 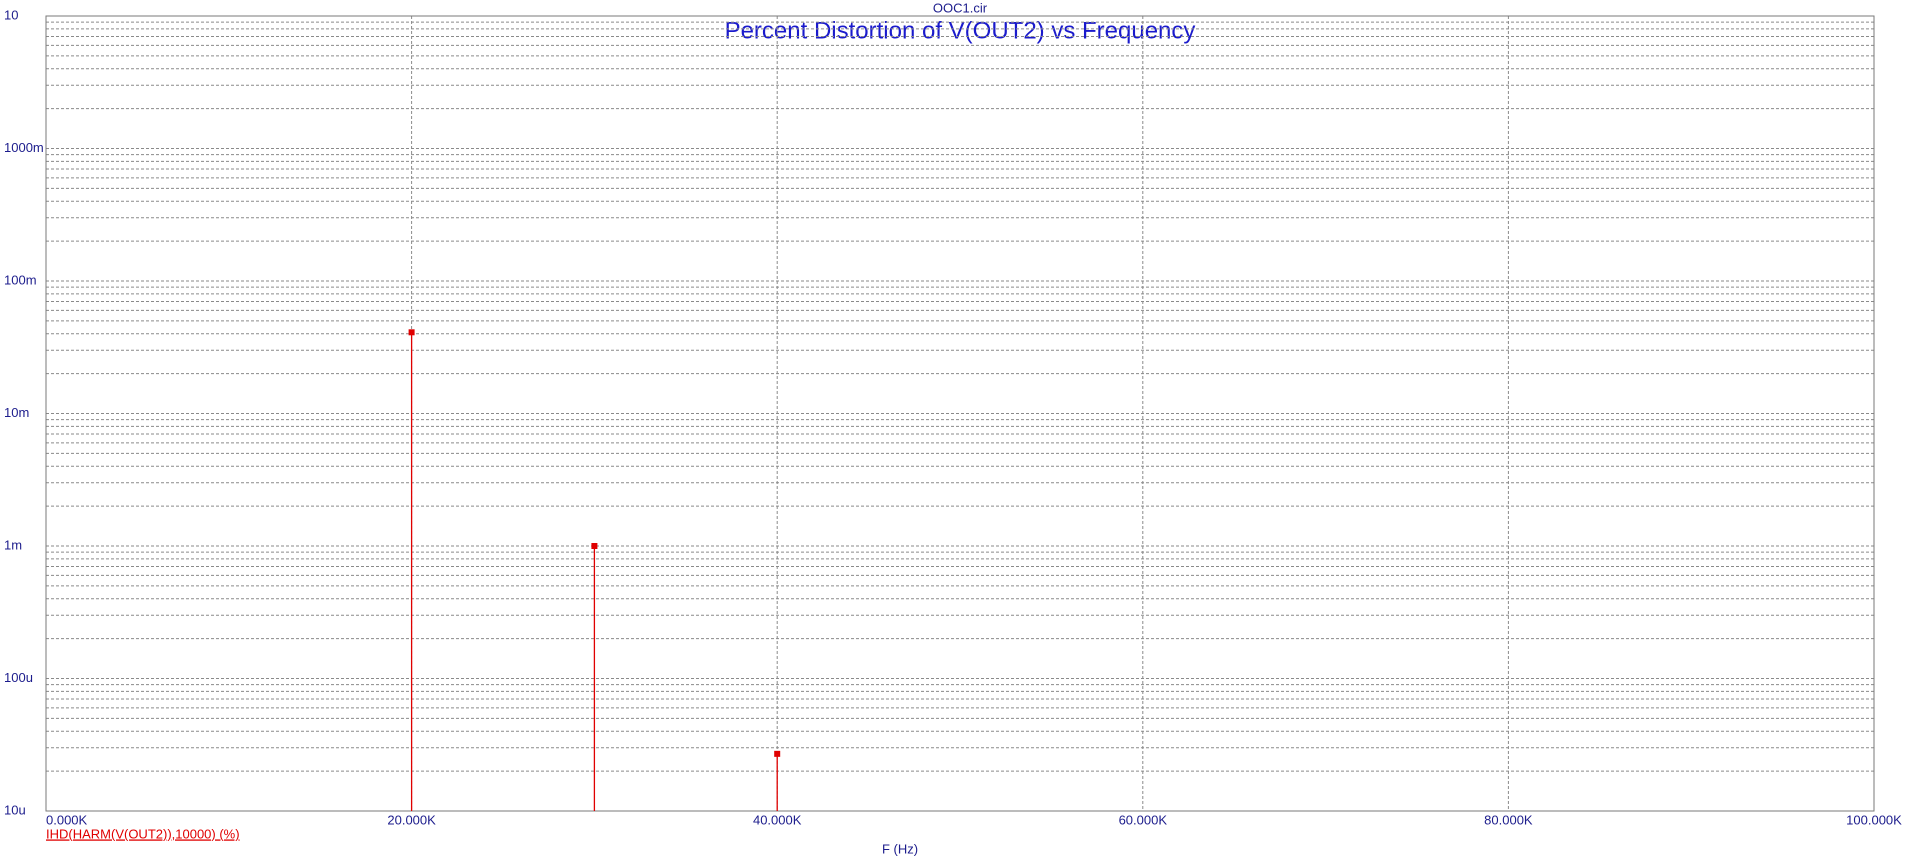 What do you see at coordinates (11, 14) in the screenshot?
I see `y-tick-label: 10` at bounding box center [11, 14].